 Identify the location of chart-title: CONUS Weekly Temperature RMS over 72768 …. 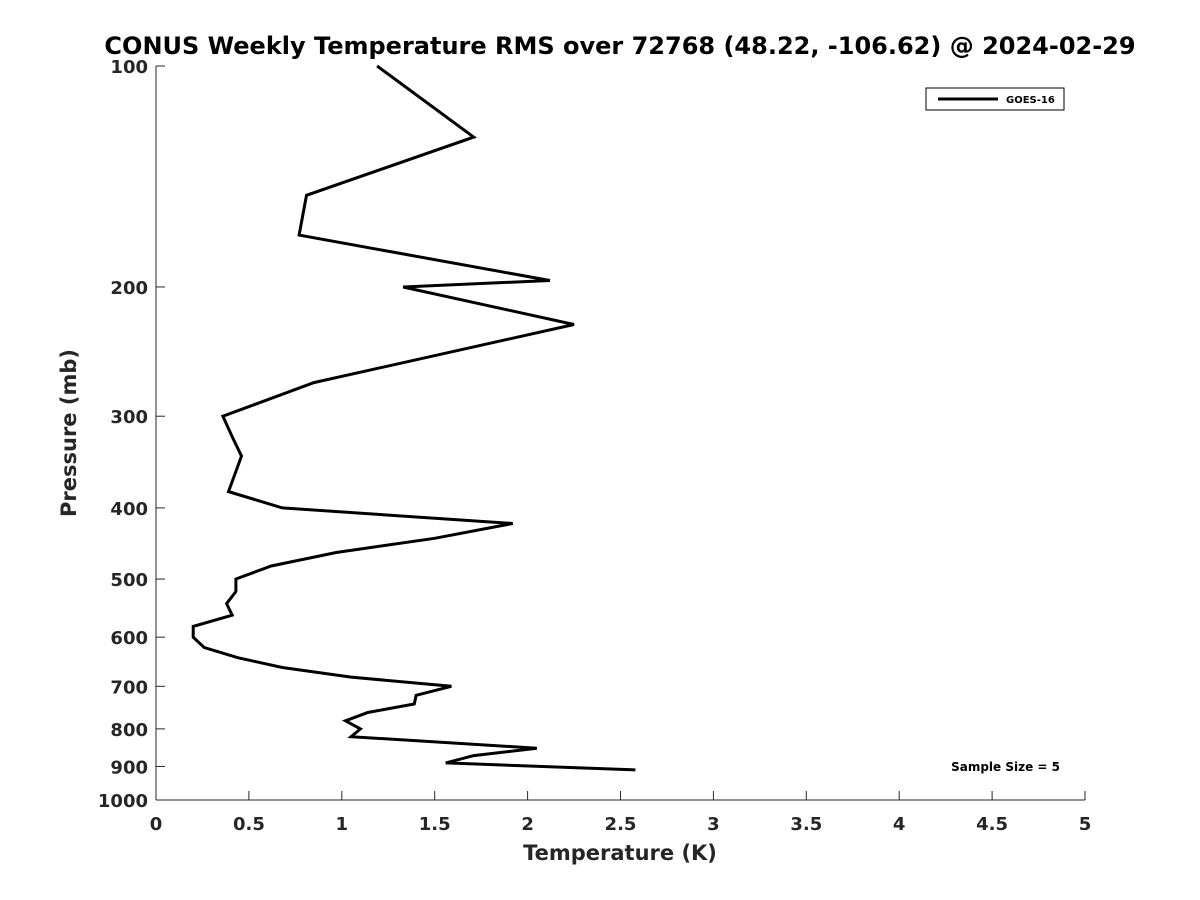
(619, 46).